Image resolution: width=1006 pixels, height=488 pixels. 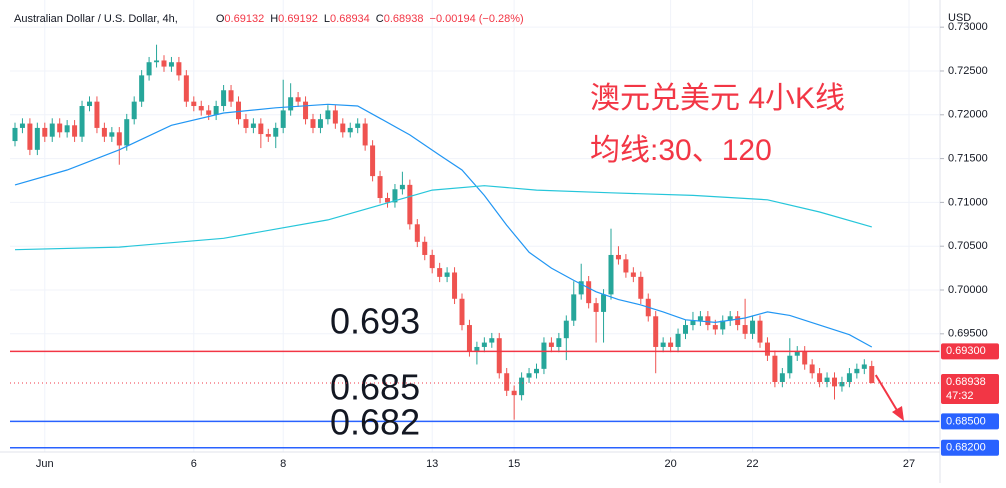 I want to click on moving-average, so click(x=443, y=218).